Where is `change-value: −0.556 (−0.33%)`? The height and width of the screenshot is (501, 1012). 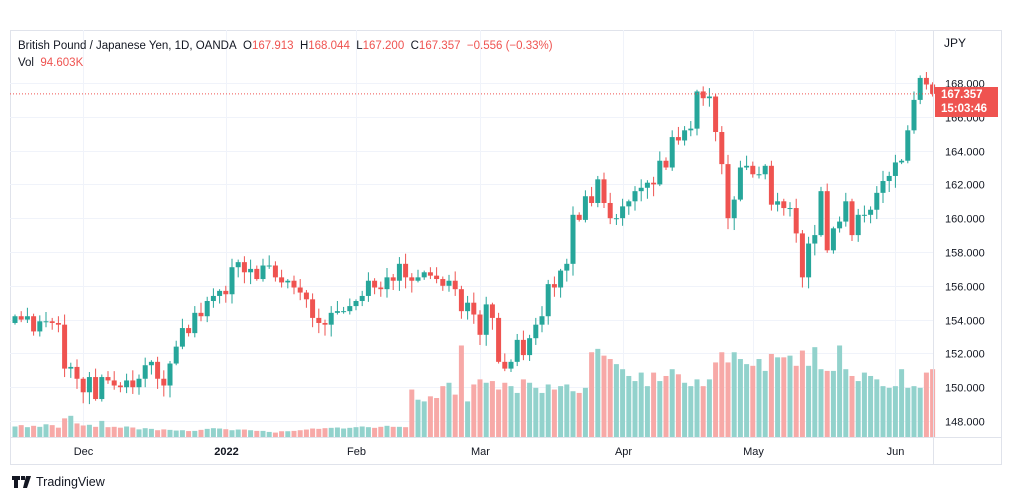 change-value: −0.556 (−0.33%) is located at coordinates (509, 46).